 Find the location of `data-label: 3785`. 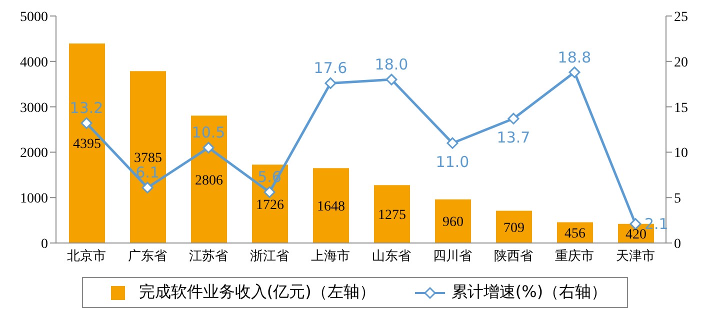

data-label: 3785 is located at coordinates (148, 158).